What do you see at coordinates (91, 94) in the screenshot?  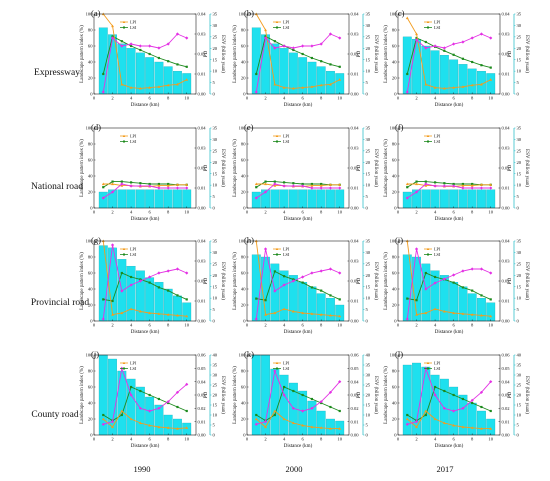 I see `left-tick-label: 0` at bounding box center [91, 94].